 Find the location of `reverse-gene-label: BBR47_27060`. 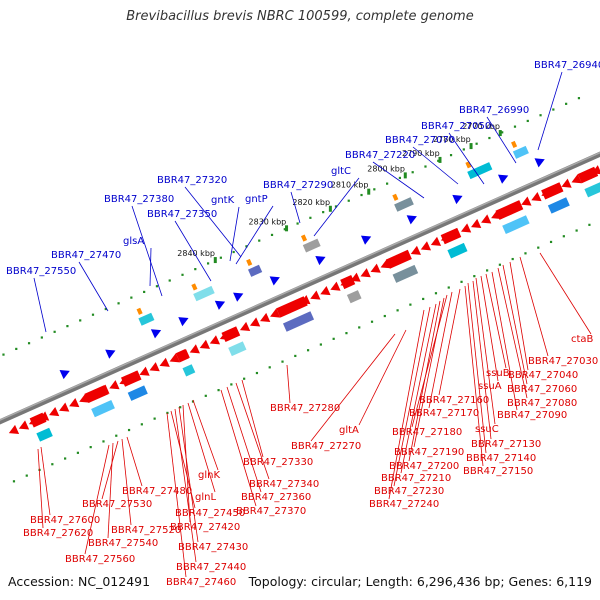

reverse-gene-label: BBR47_27060 is located at coordinates (542, 389).